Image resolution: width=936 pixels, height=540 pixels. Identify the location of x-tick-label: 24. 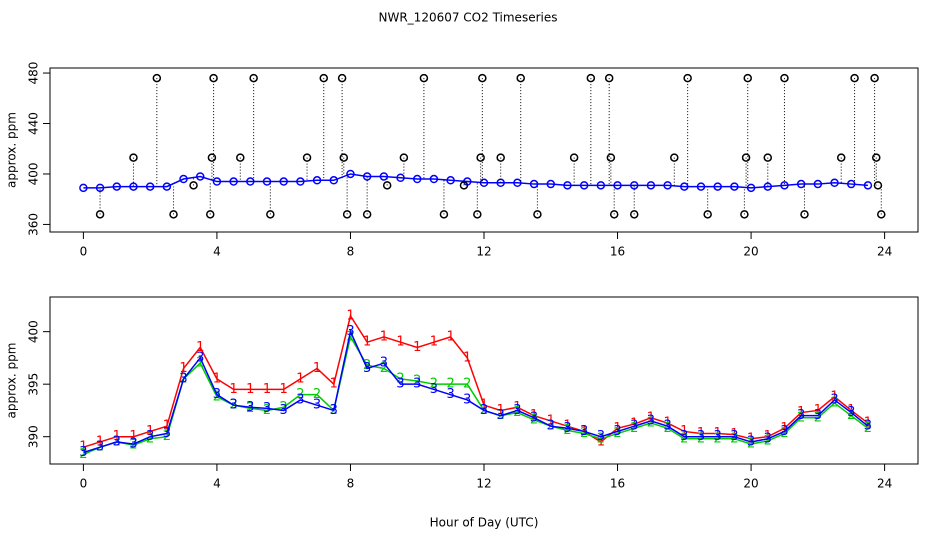
(884, 252).